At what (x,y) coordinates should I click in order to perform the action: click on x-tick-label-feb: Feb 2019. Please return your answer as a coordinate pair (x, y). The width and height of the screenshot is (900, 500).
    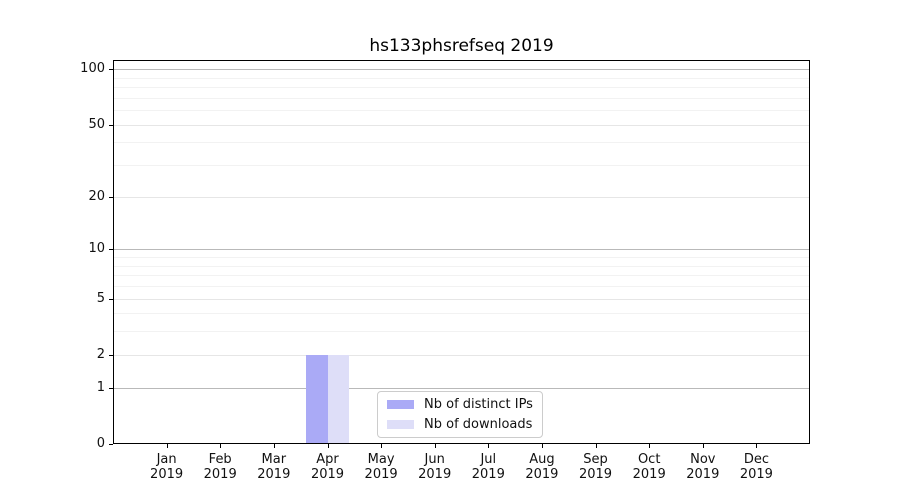
    Looking at the image, I should click on (220, 467).